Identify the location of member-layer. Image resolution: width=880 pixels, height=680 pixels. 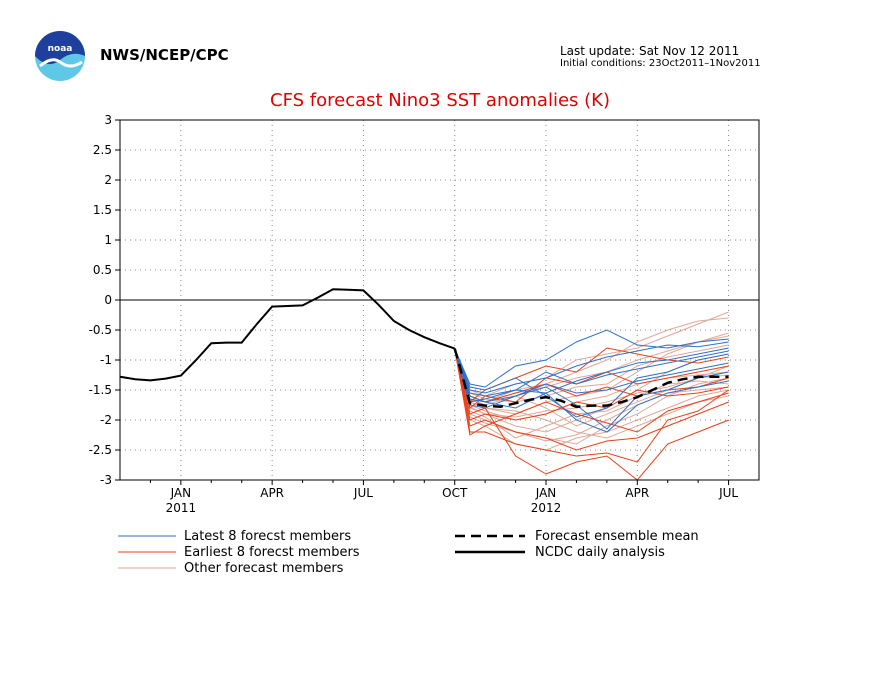
(591, 395).